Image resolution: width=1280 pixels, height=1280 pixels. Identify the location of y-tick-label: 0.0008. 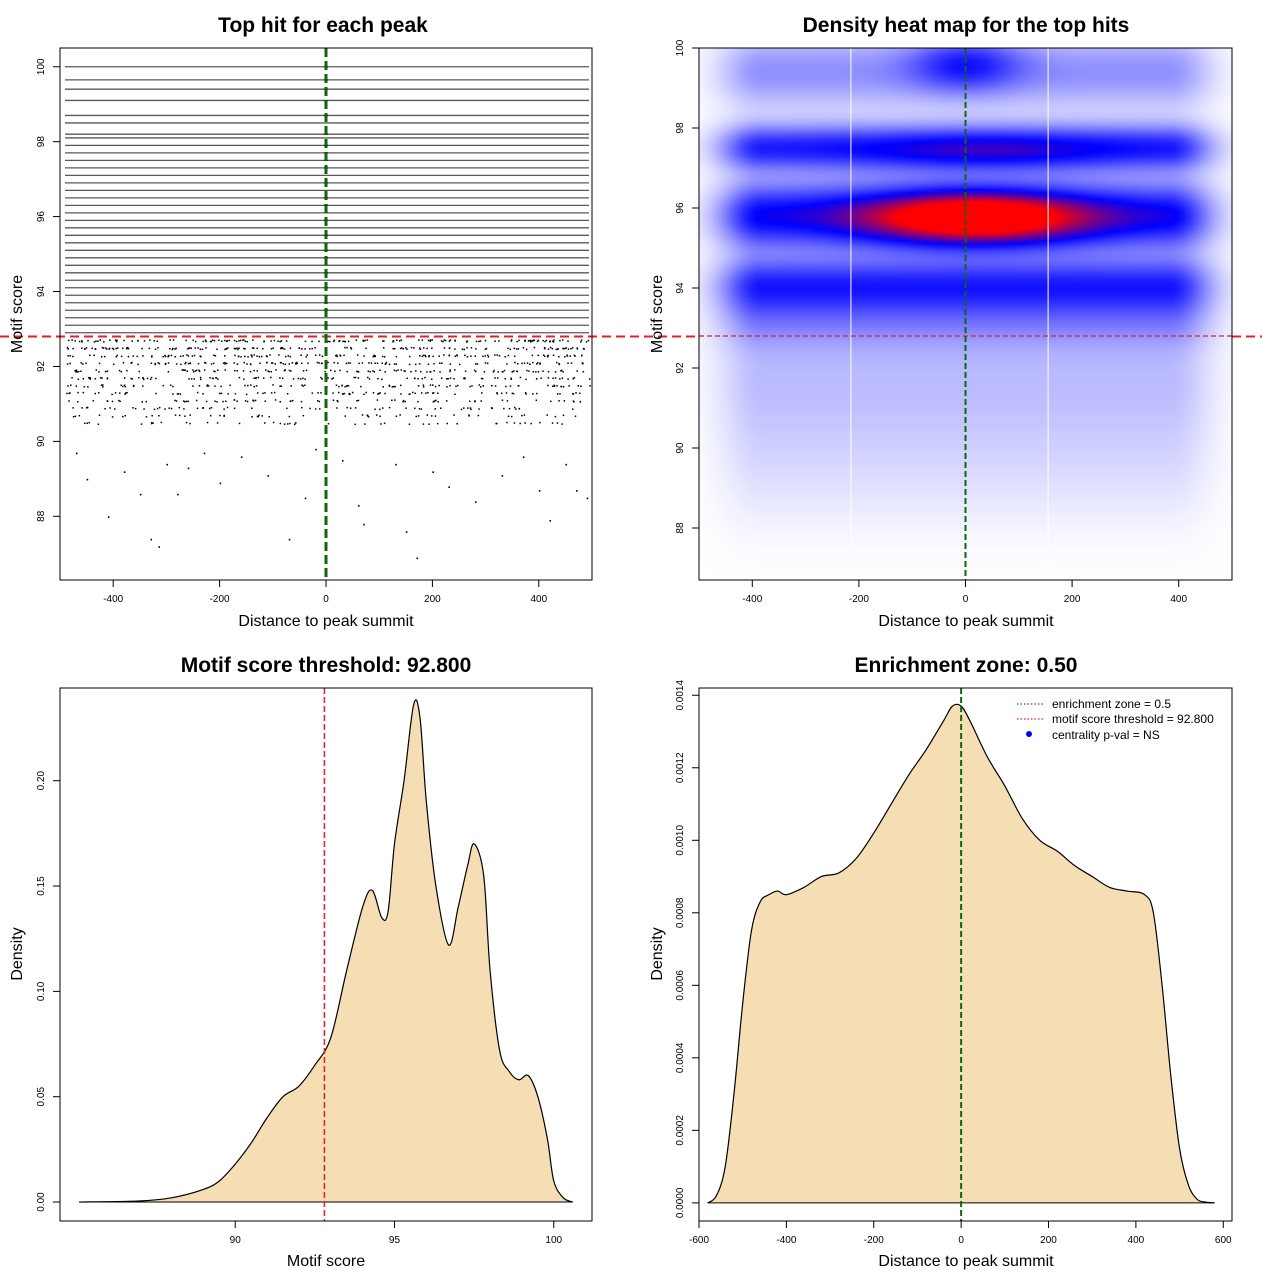
(680, 912).